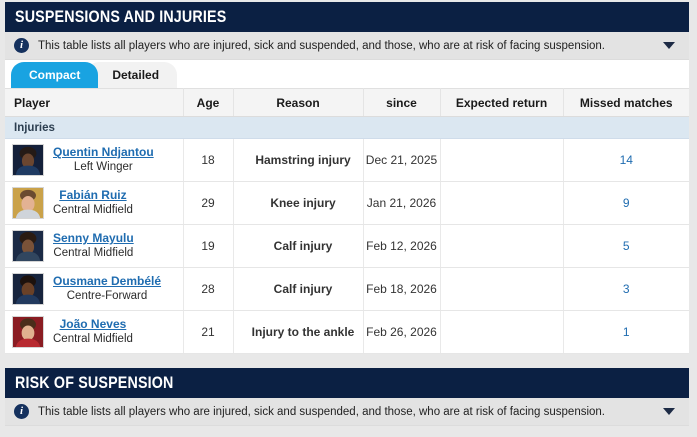 The image size is (697, 437). What do you see at coordinates (103, 167) in the screenshot?
I see `player-position: Left Winger` at bounding box center [103, 167].